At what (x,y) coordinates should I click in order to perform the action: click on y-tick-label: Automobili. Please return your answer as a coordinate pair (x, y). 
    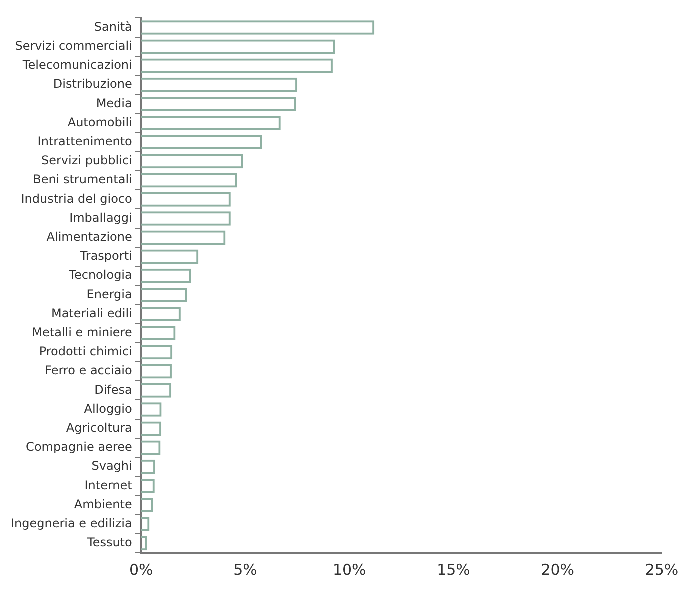
    Looking at the image, I should click on (100, 122).